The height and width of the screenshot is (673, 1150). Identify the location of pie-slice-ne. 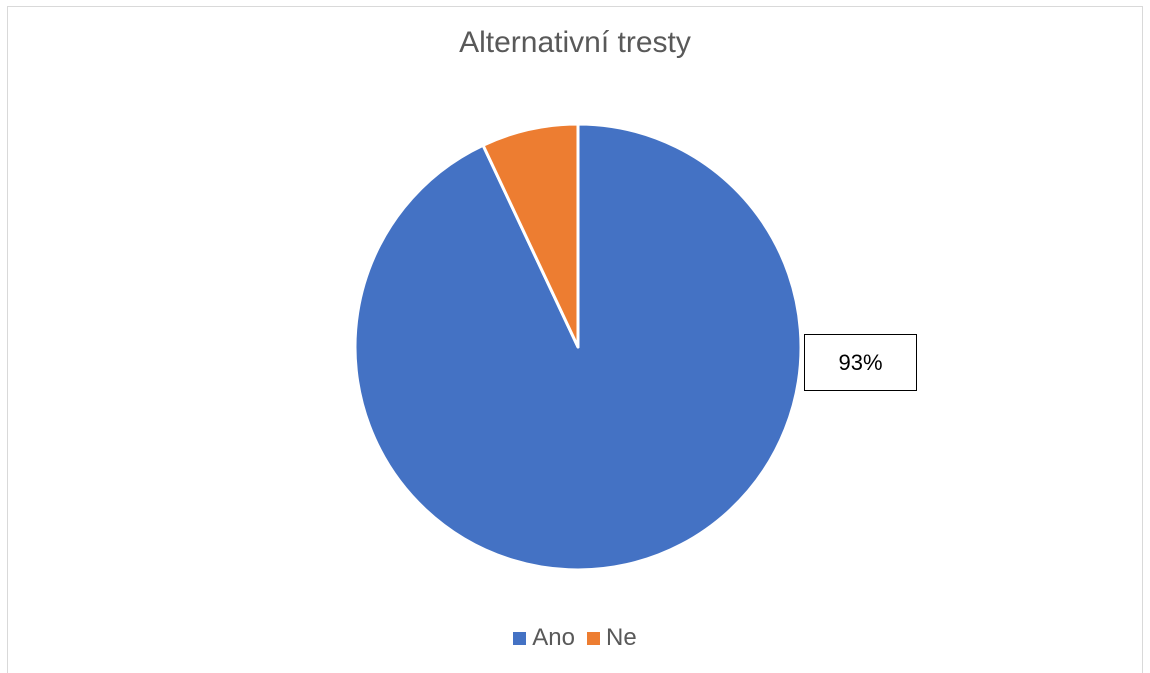
(530, 235).